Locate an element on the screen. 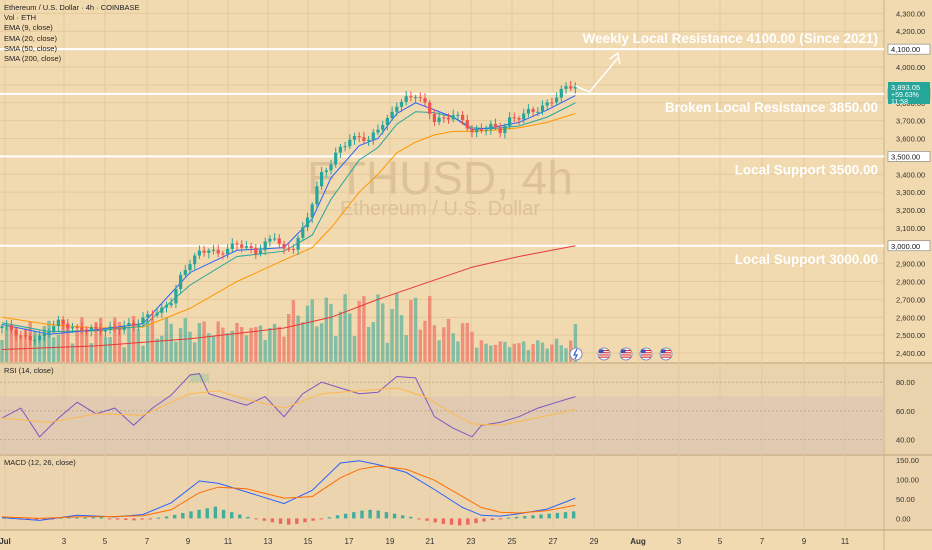  last-price-badge: 3,893.05+59.63%11:58 is located at coordinates (909, 94).